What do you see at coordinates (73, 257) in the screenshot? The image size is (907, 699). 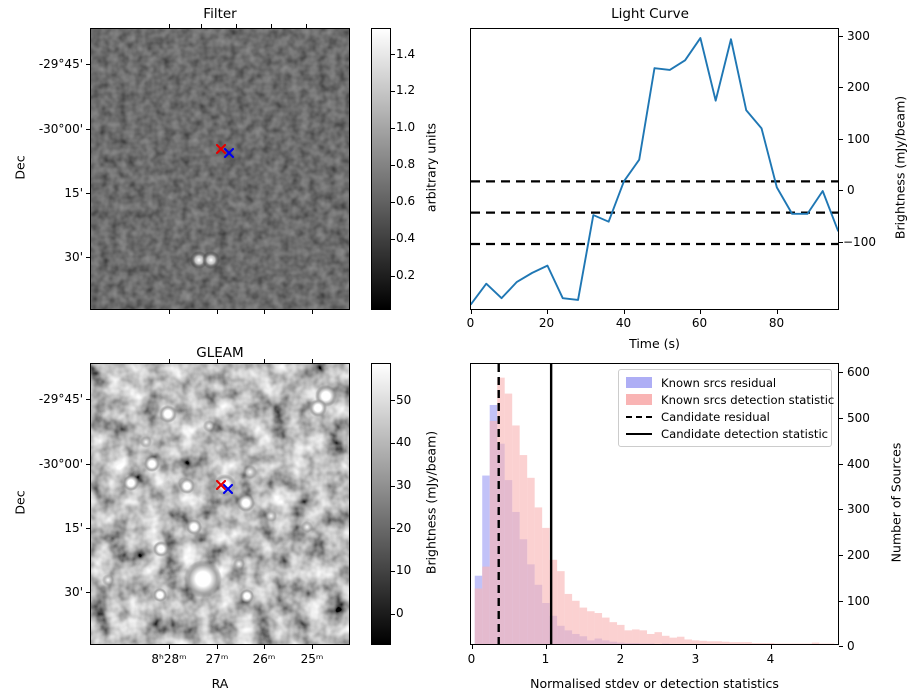 I see `filter-ytick-3: 30'` at bounding box center [73, 257].